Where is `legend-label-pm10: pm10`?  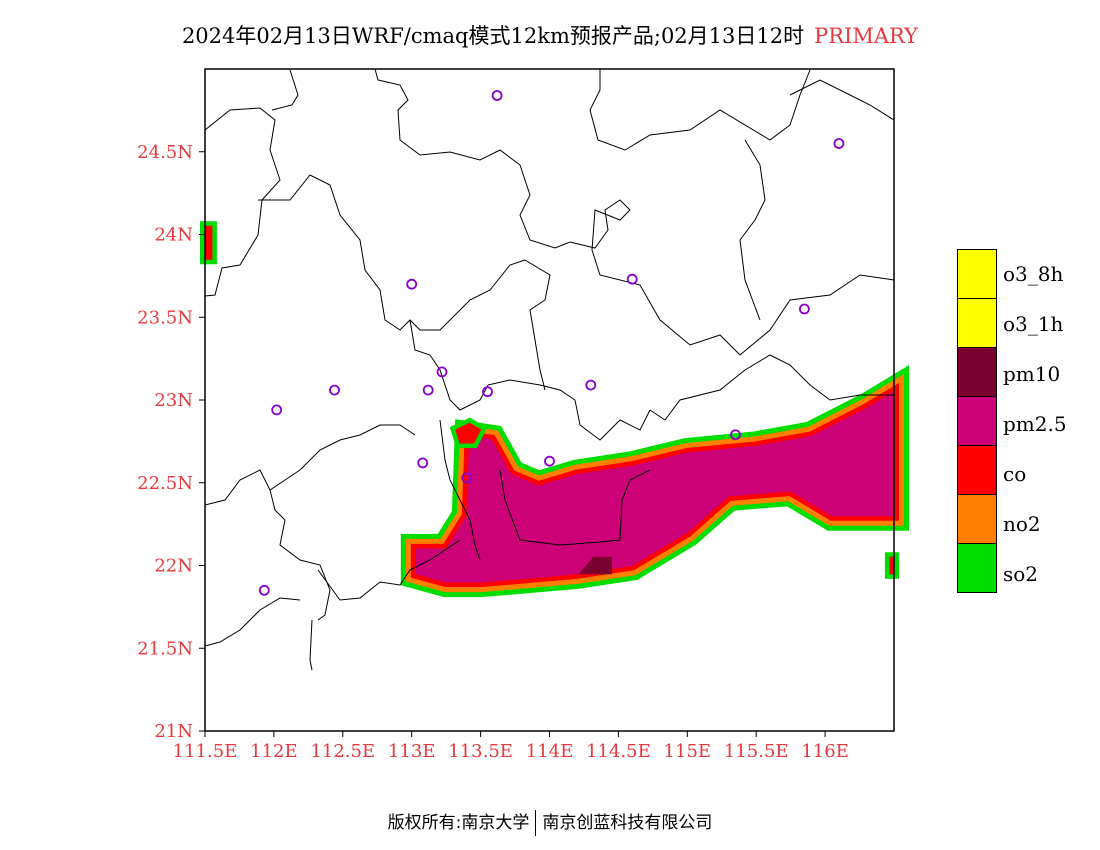 legend-label-pm10: pm10 is located at coordinates (1032, 374).